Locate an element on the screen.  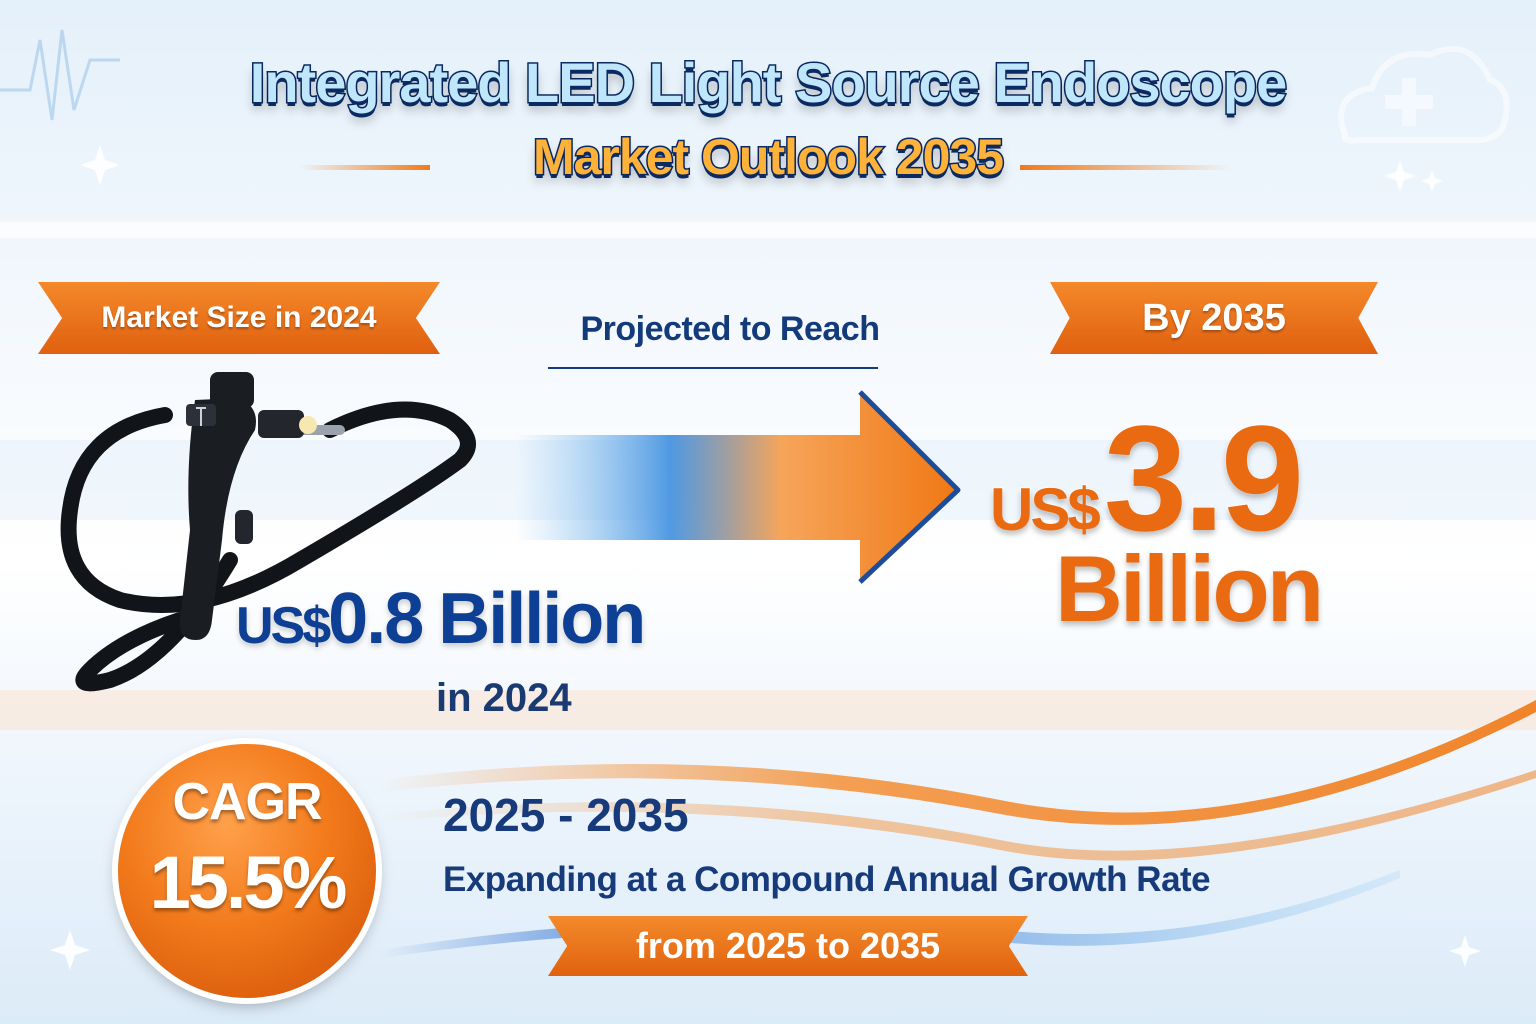
value-2035-currency: US$ is located at coordinates (1045, 509).